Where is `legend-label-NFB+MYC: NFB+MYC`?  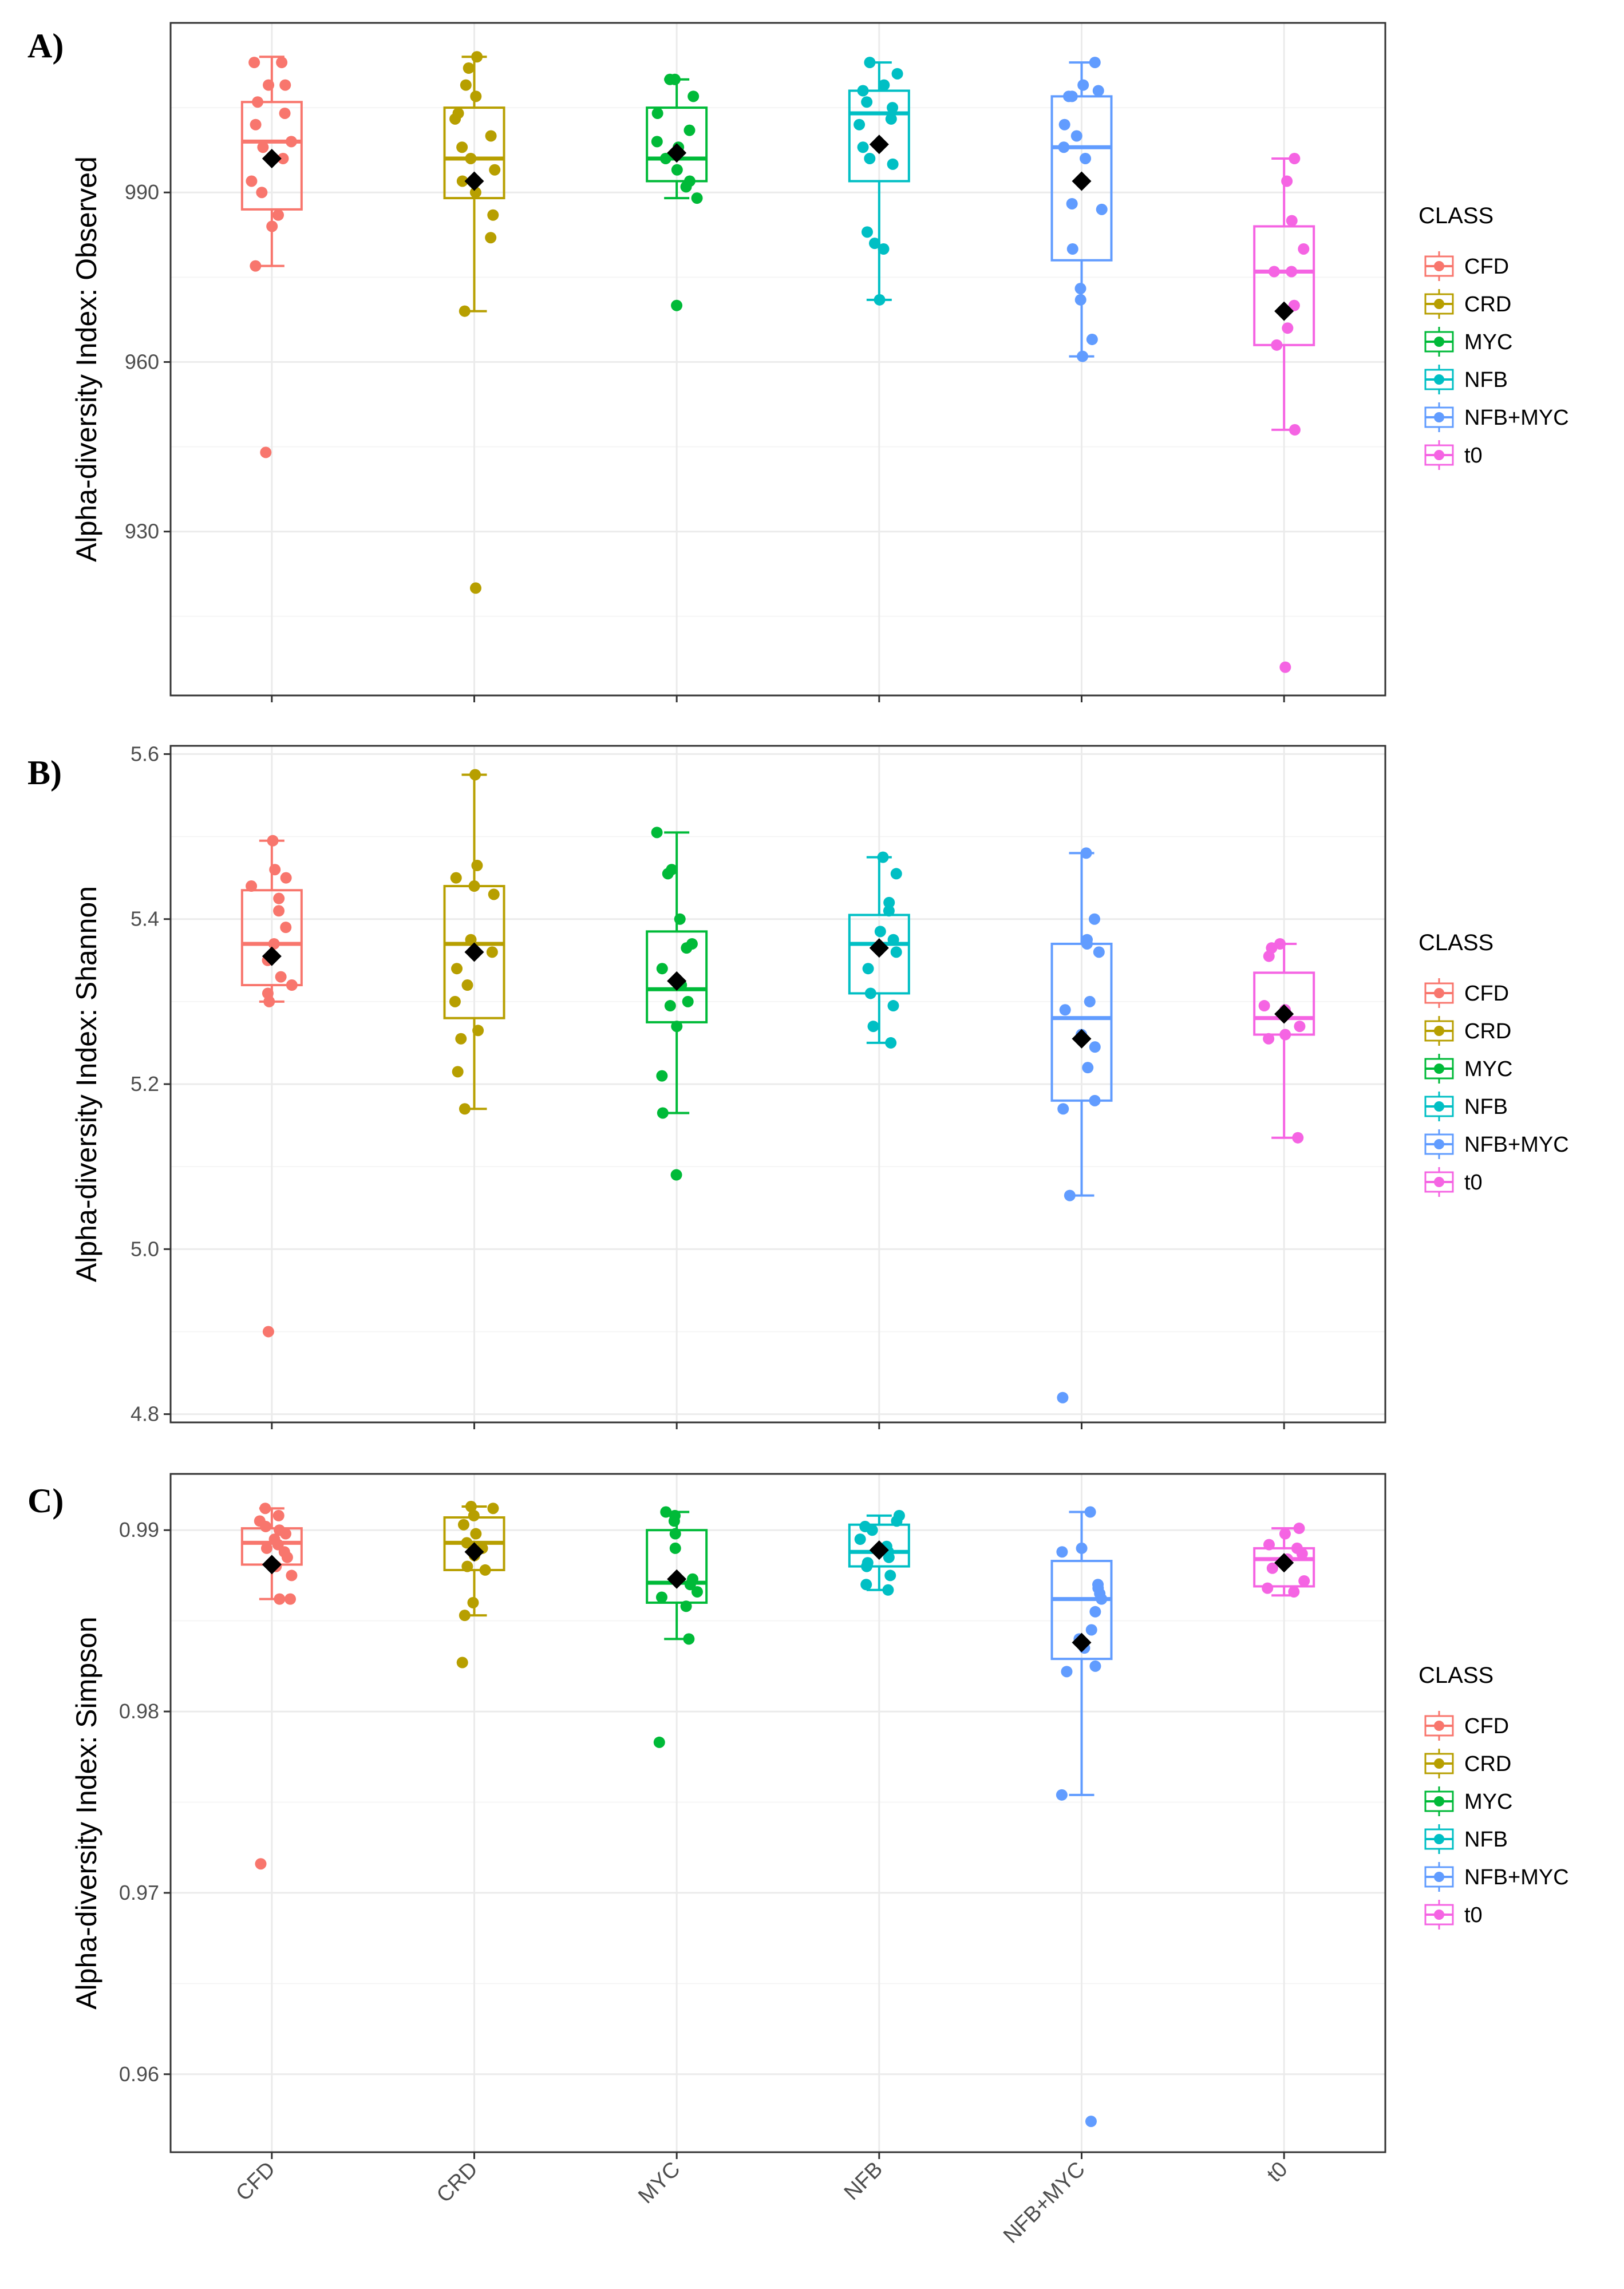
legend-label-NFB+MYC: NFB+MYC is located at coordinates (1516, 418).